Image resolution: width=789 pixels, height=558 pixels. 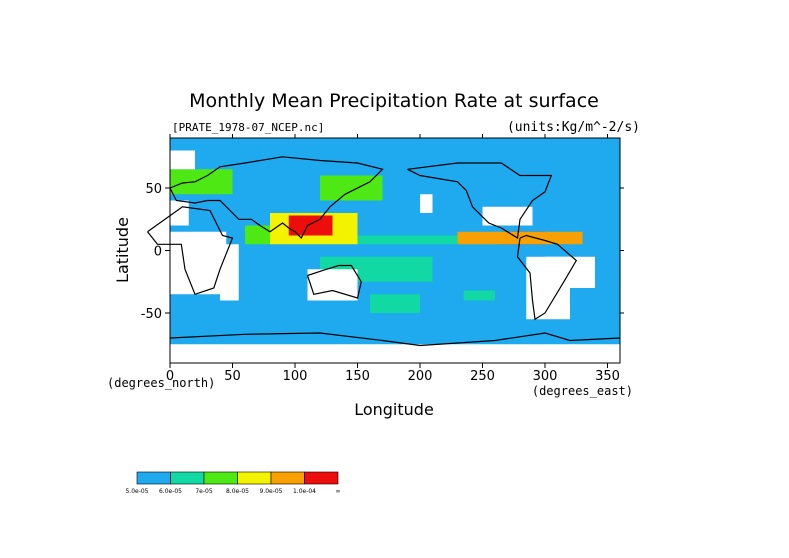 What do you see at coordinates (232, 376) in the screenshot?
I see `x-tick-label: 50` at bounding box center [232, 376].